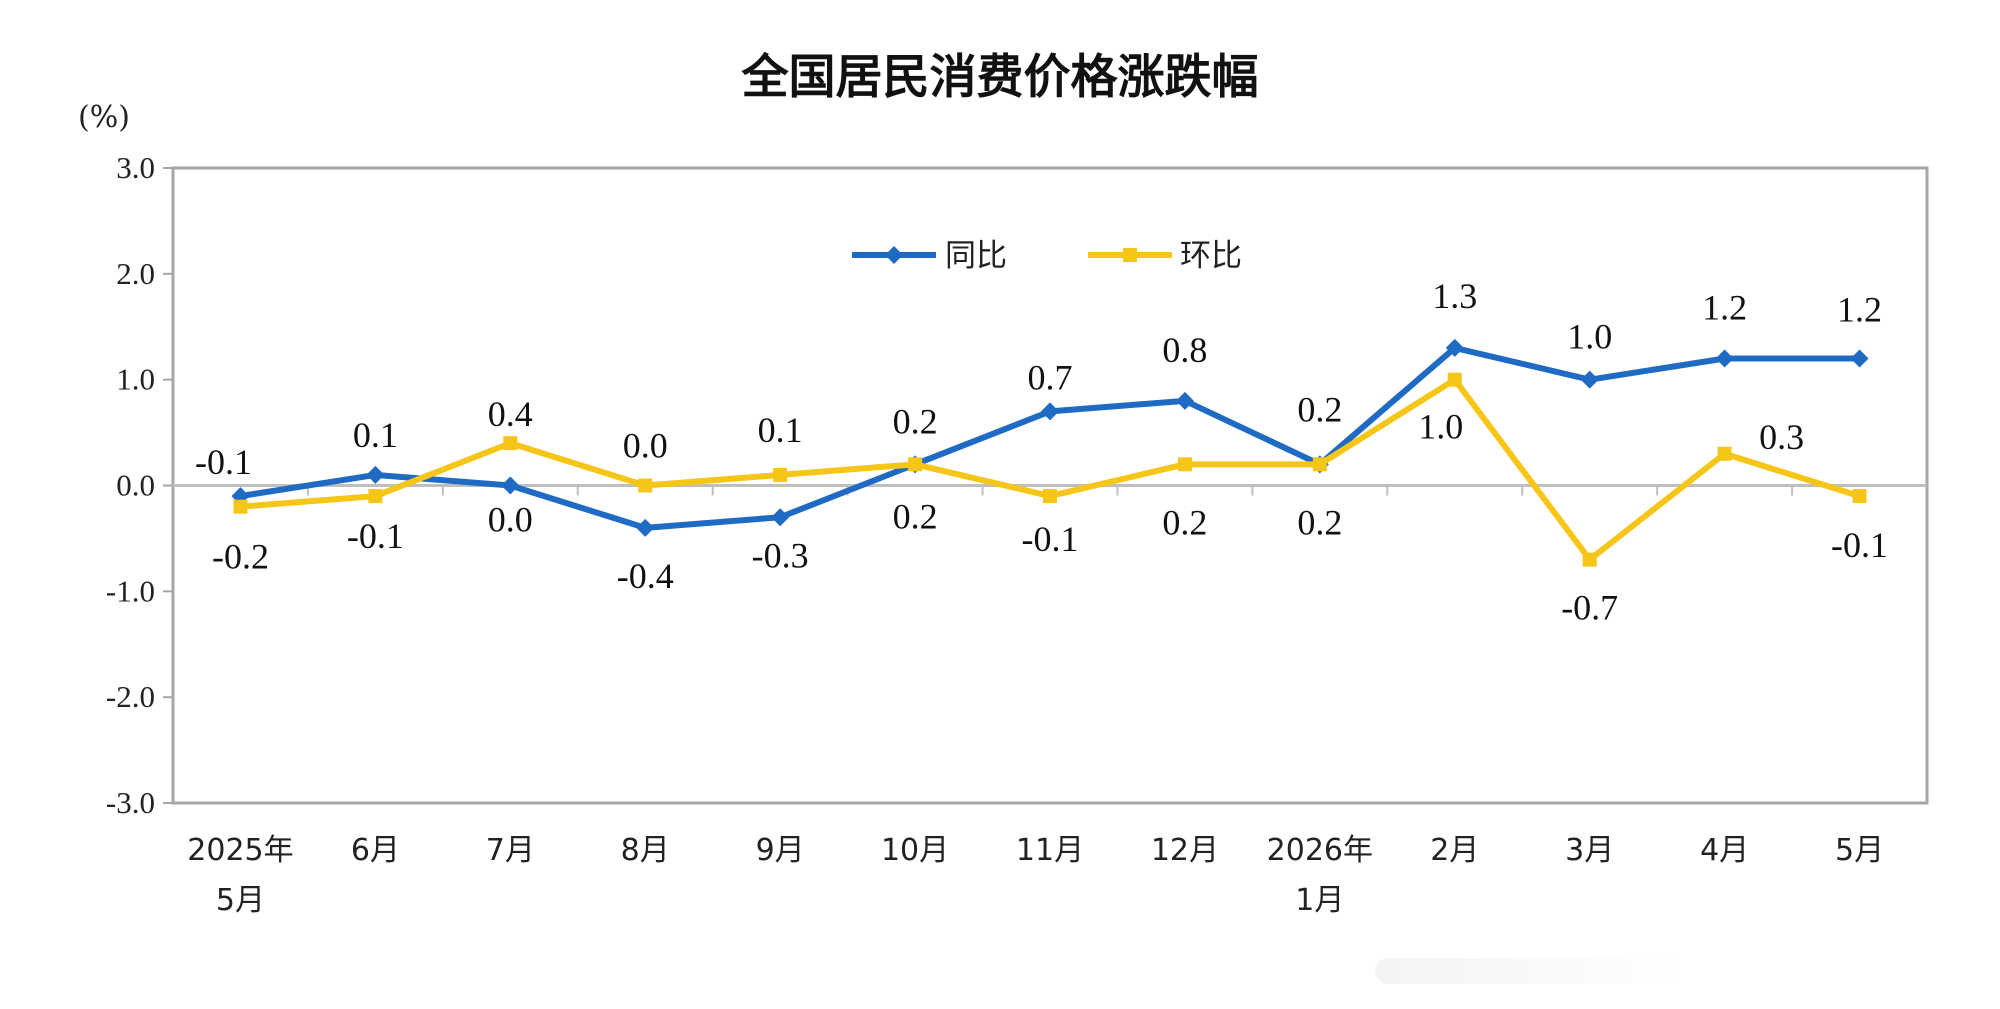  What do you see at coordinates (510, 520) in the screenshot?
I see `data-label-yoy: 0.0` at bounding box center [510, 520].